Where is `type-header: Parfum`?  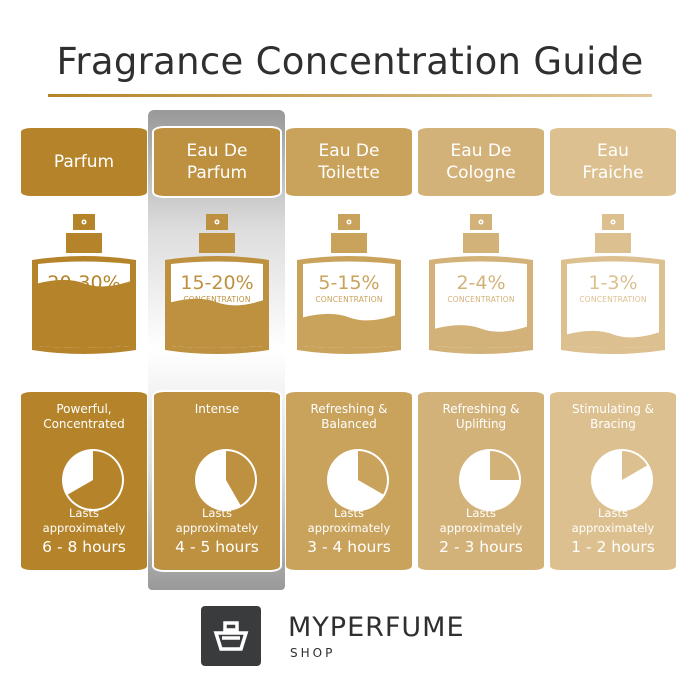 type-header: Parfum is located at coordinates (84, 162).